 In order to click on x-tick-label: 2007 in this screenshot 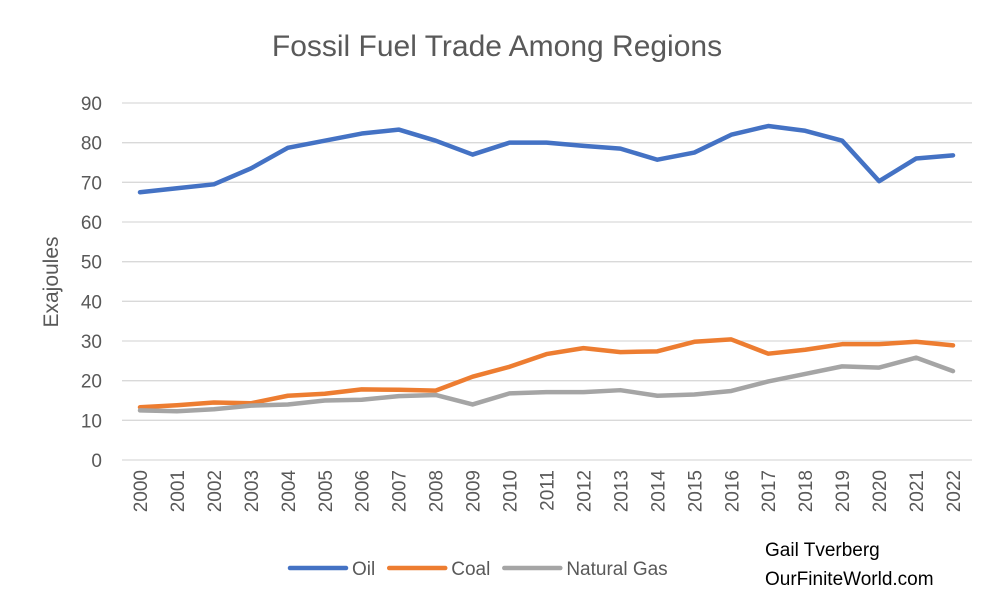, I will do `click(400, 491)`.